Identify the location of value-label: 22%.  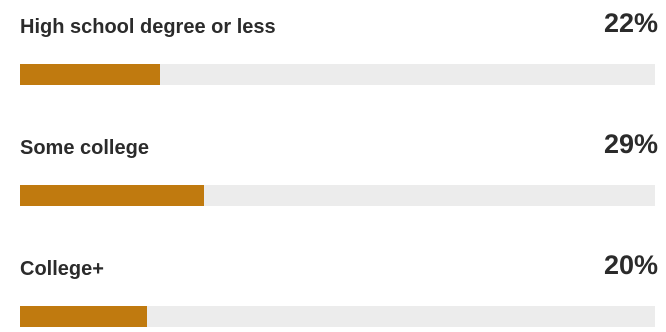
(630, 23).